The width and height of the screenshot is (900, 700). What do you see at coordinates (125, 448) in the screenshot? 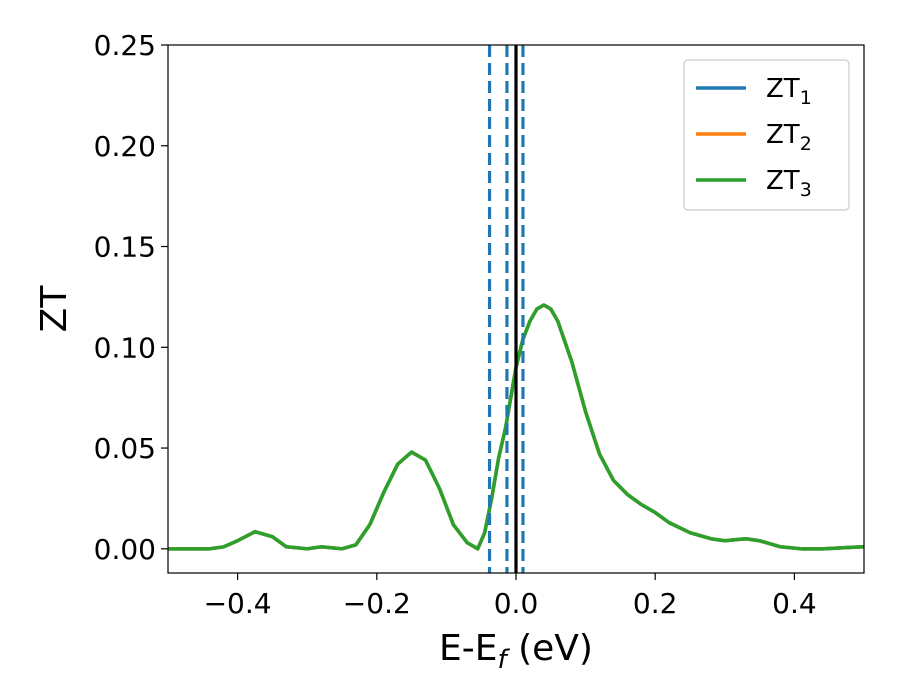
I see `y-tick-label: 0.05` at bounding box center [125, 448].